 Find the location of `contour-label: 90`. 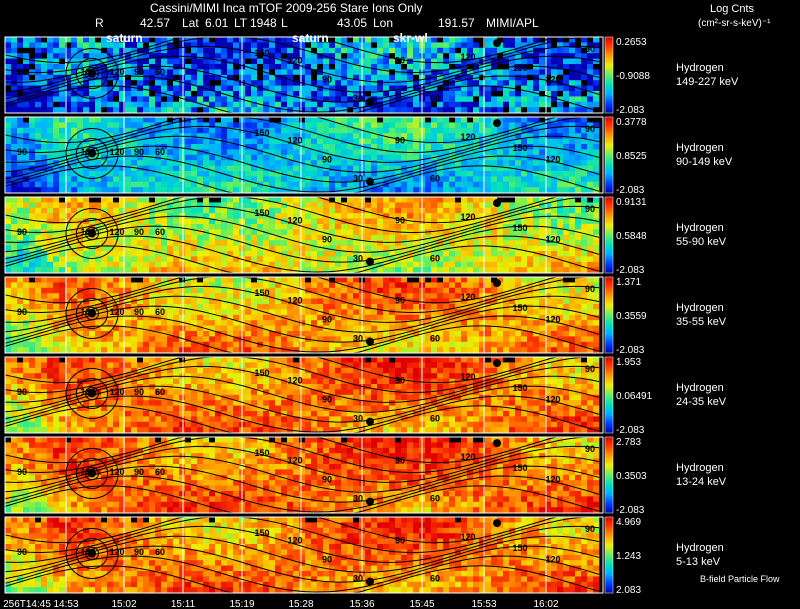

contour-label: 90 is located at coordinates (327, 240).